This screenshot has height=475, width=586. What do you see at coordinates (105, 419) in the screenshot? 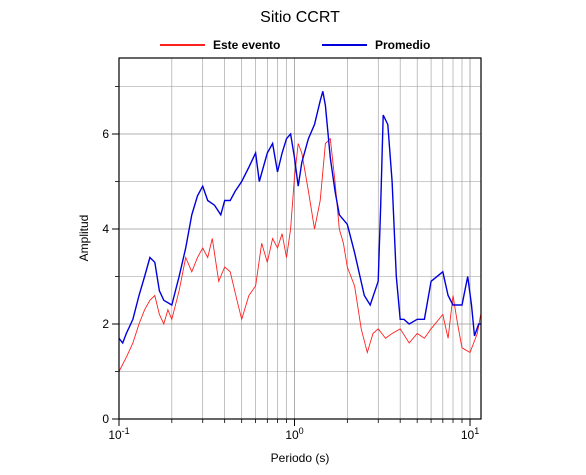
I see `y-tick-label: 0` at bounding box center [105, 419].